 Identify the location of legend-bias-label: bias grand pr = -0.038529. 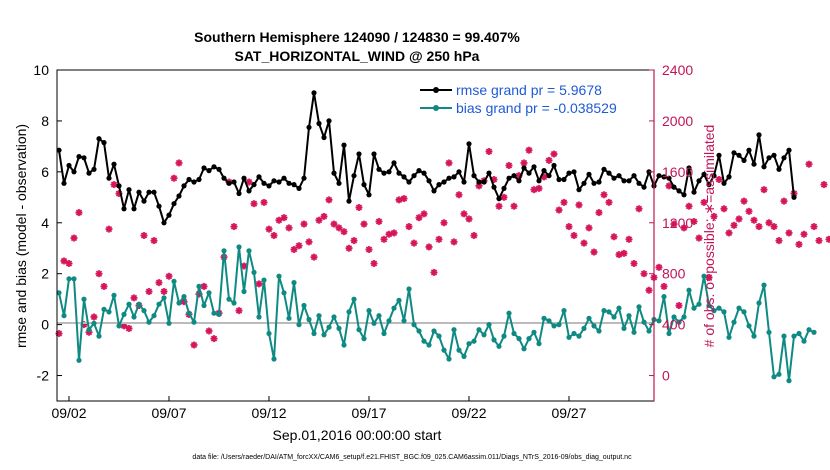
(536, 108).